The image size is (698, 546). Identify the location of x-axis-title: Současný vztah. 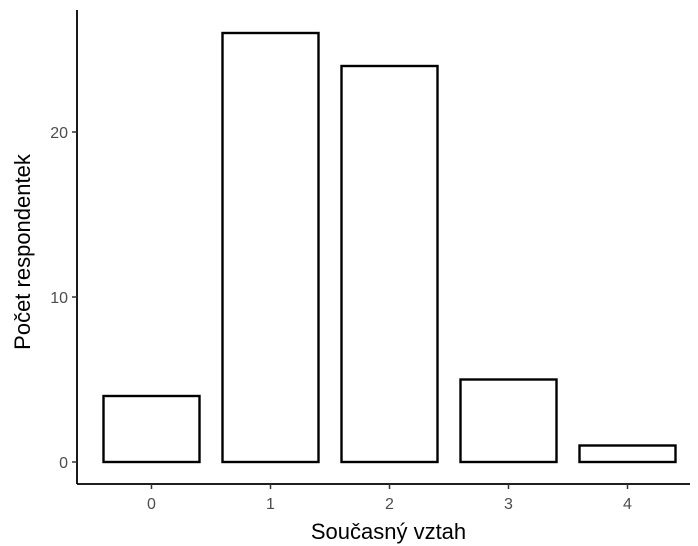
(388, 531).